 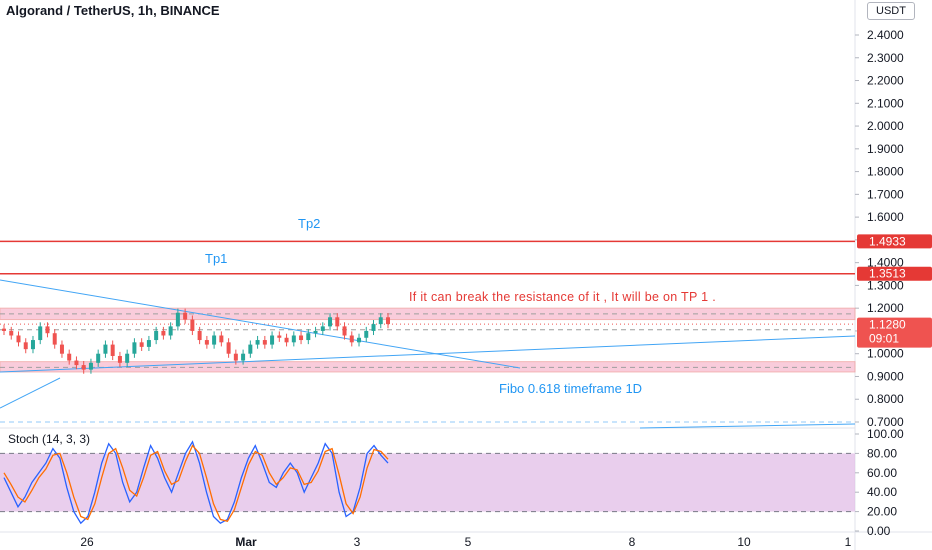 What do you see at coordinates (87, 542) in the screenshot?
I see `time-tick-label: 26` at bounding box center [87, 542].